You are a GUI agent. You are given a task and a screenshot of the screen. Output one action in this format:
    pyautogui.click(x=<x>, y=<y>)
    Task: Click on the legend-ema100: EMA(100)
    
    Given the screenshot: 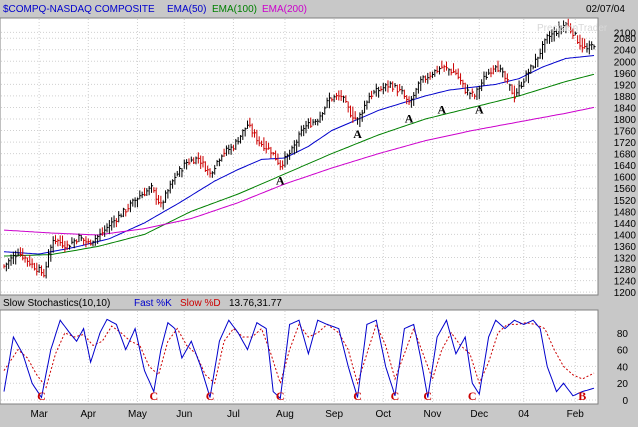 What is the action you would take?
    pyautogui.click(x=234, y=9)
    